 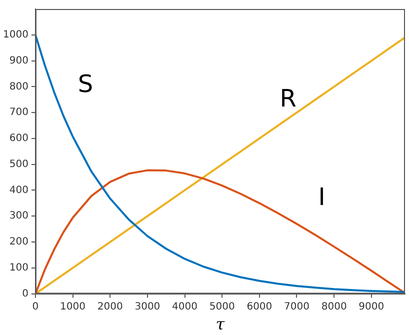 I want to click on x-tick-label: 6000, so click(x=259, y=306).